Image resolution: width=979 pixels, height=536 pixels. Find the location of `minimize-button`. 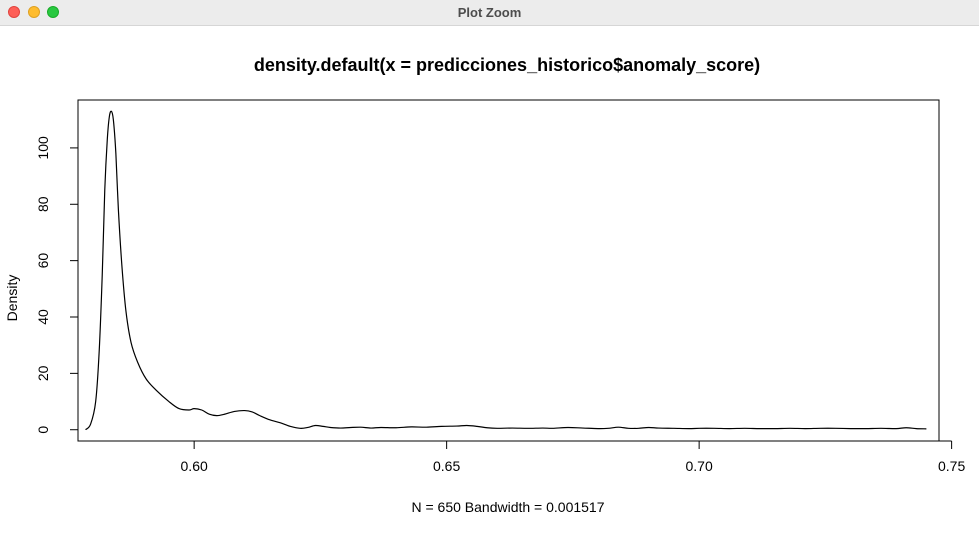

minimize-button is located at coordinates (34, 12).